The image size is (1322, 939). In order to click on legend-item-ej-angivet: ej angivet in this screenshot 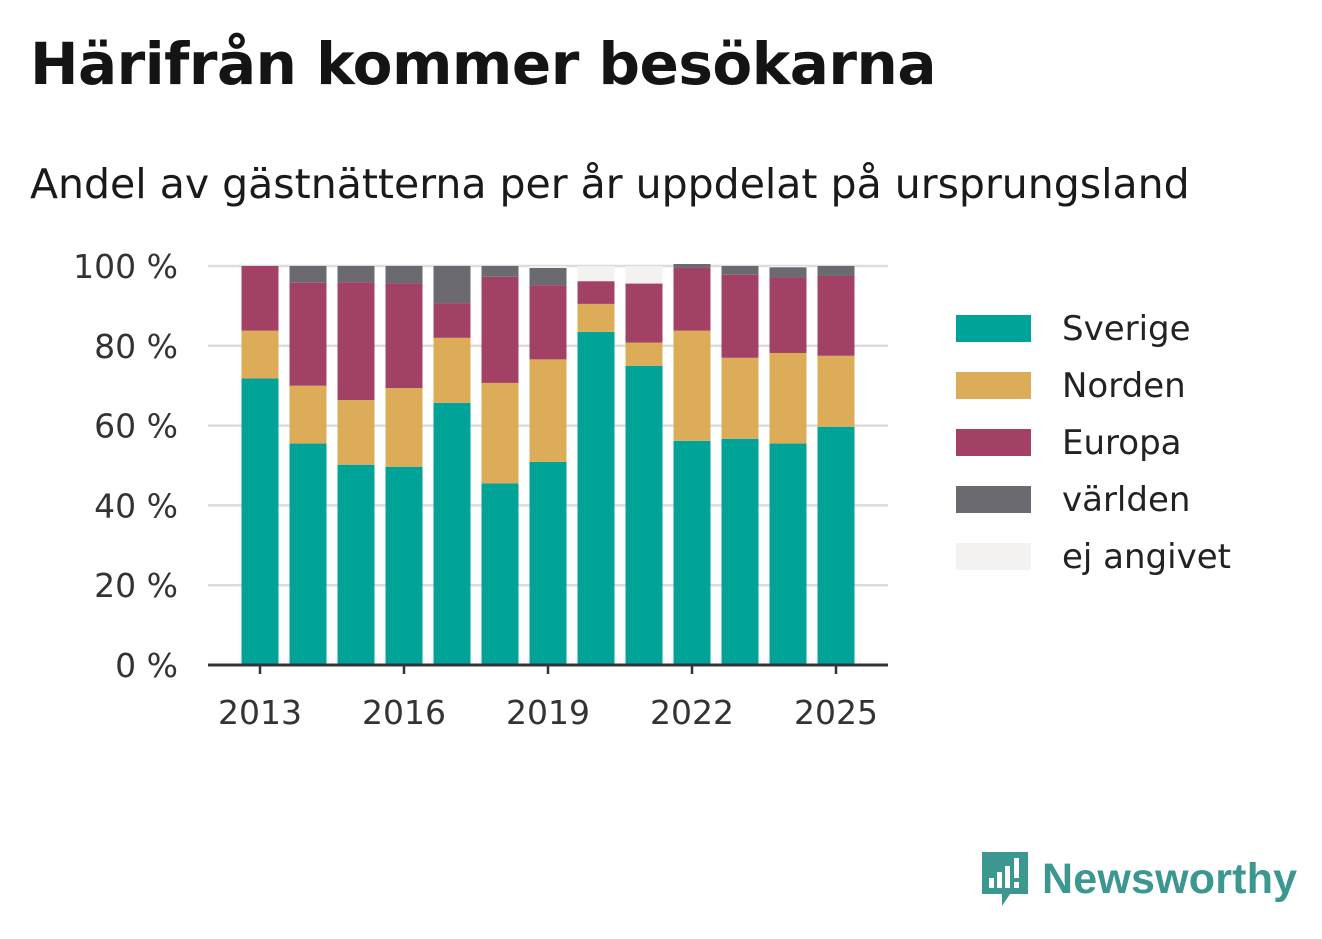, I will do `click(1093, 556)`.